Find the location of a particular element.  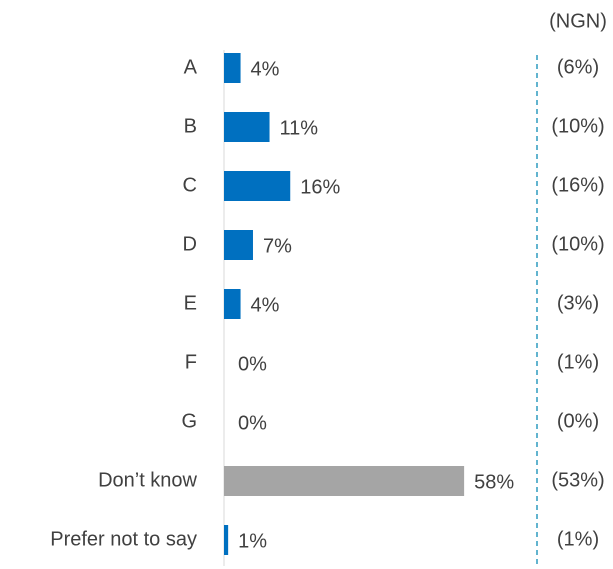

value-label: 11% is located at coordinates (299, 128).